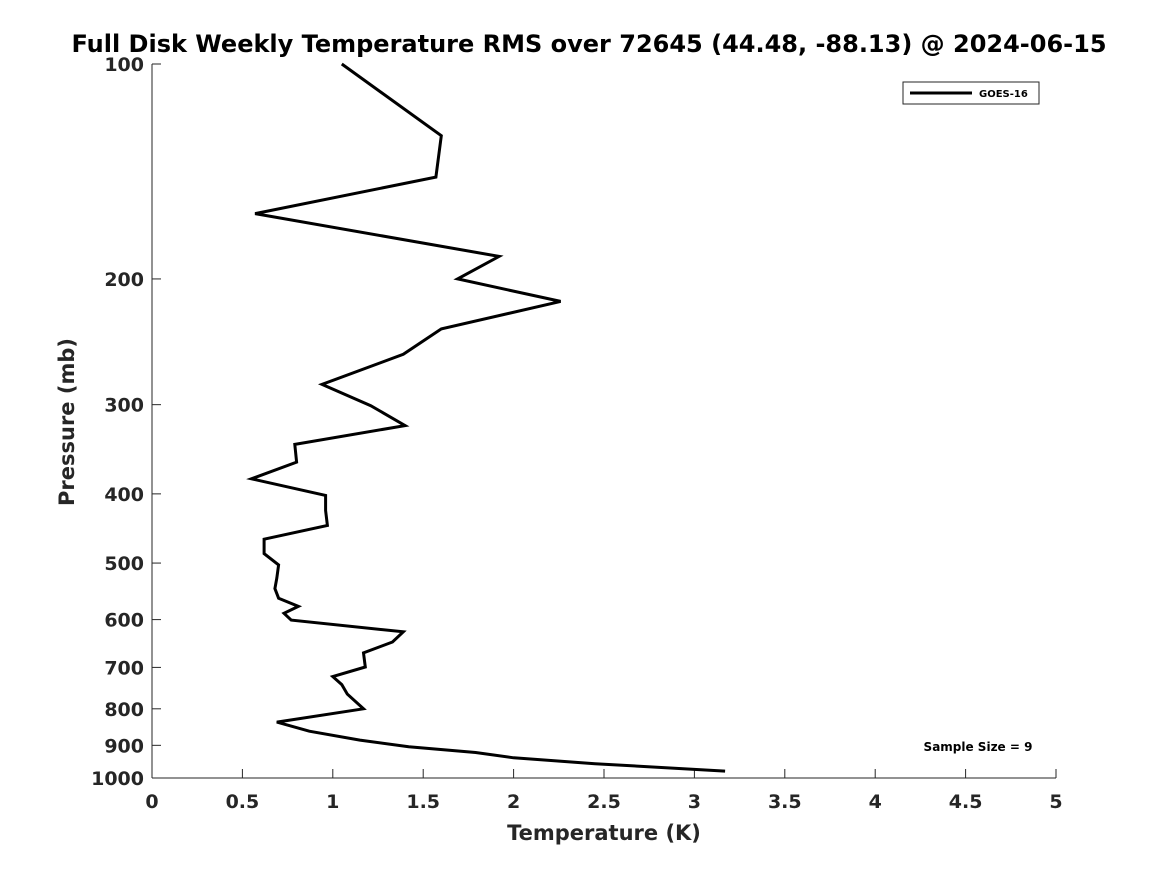  I want to click on y-tick-label: 500, so click(124, 564).